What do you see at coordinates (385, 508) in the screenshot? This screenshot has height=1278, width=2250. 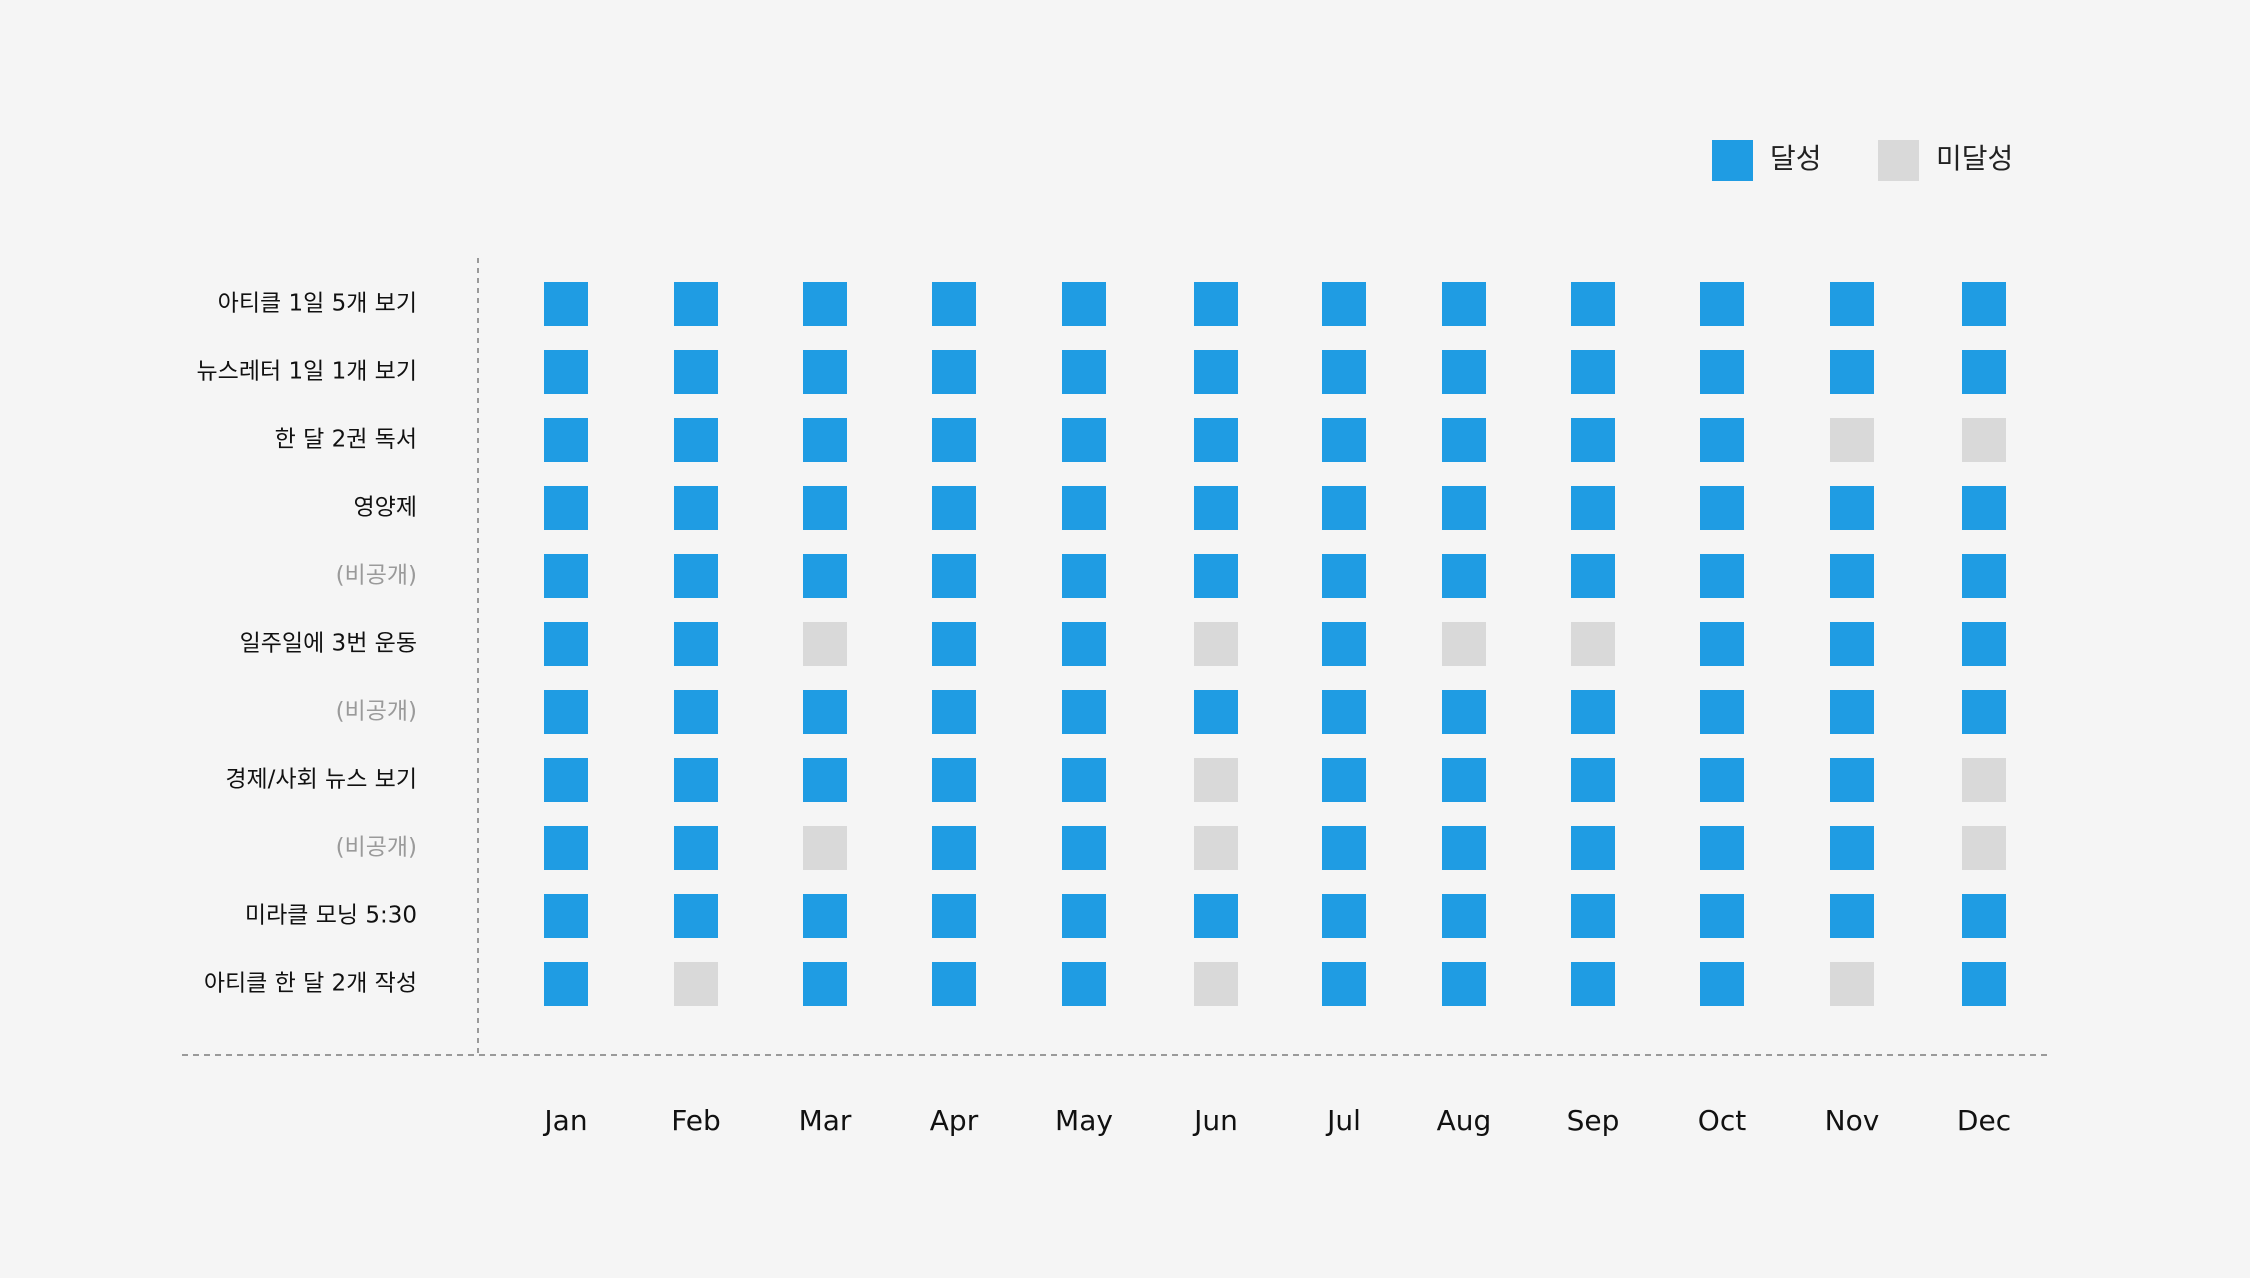 I see `row-label: 영양제` at bounding box center [385, 508].